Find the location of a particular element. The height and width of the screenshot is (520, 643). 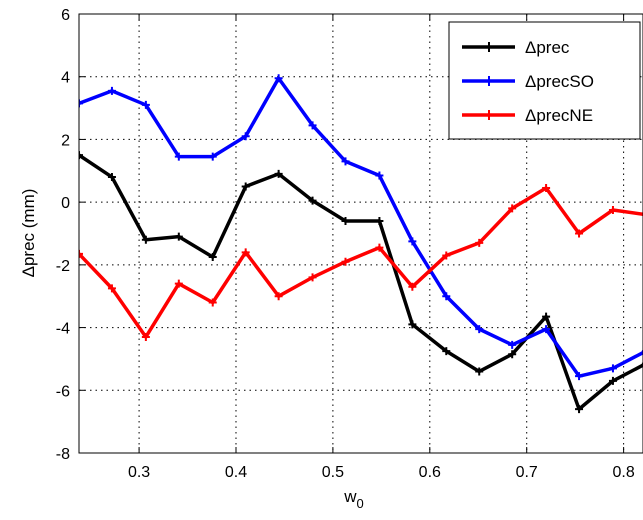

x-tick-label: 0.7 is located at coordinates (527, 472).